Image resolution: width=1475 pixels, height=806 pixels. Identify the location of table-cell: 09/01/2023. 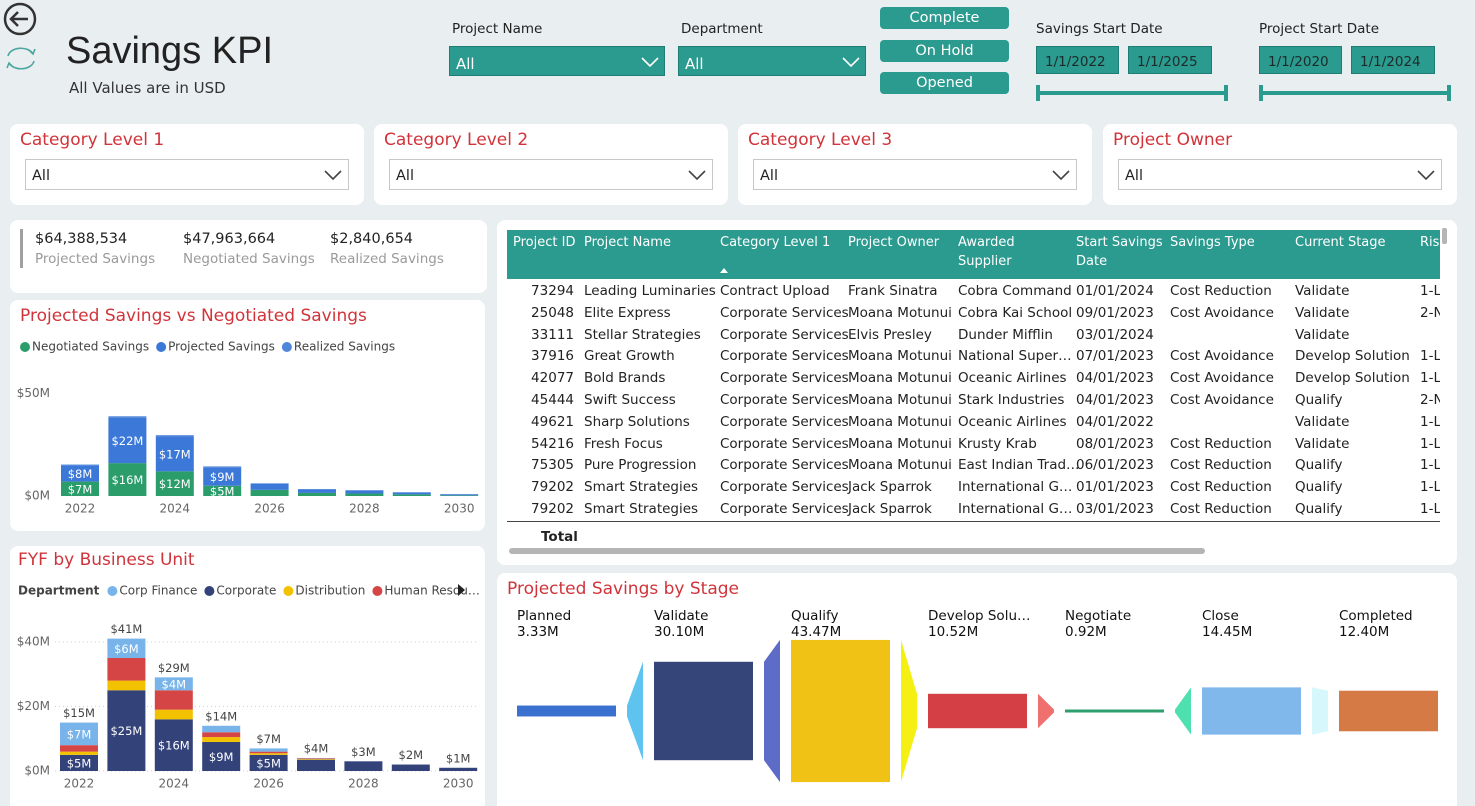
(1115, 312).